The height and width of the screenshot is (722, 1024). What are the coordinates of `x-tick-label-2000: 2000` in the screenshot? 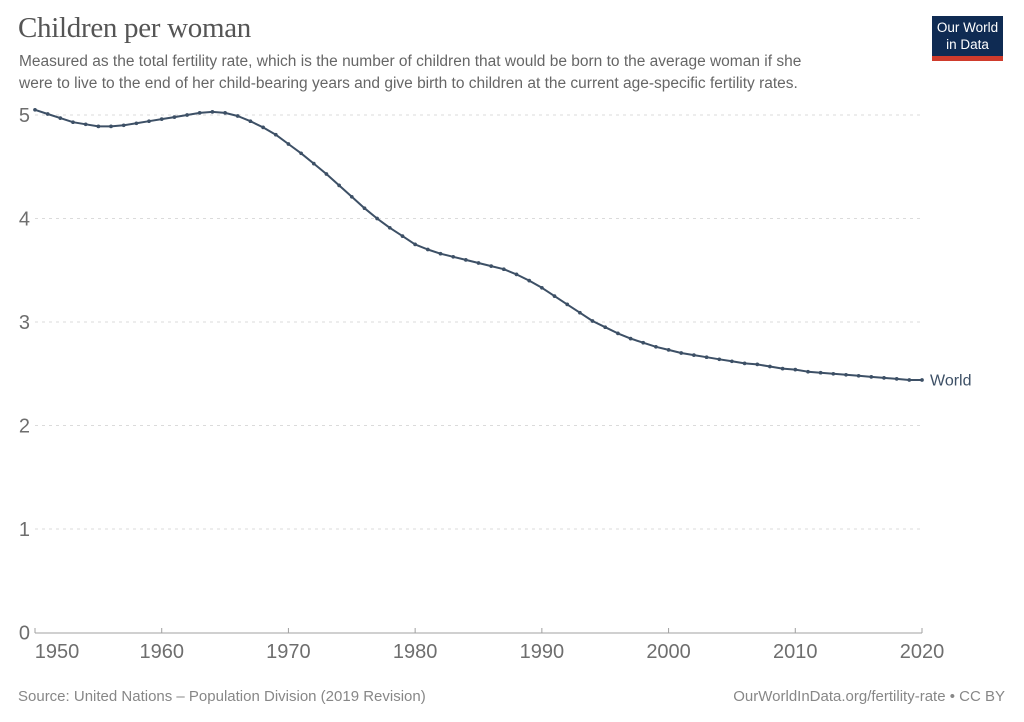 It's located at (668, 652).